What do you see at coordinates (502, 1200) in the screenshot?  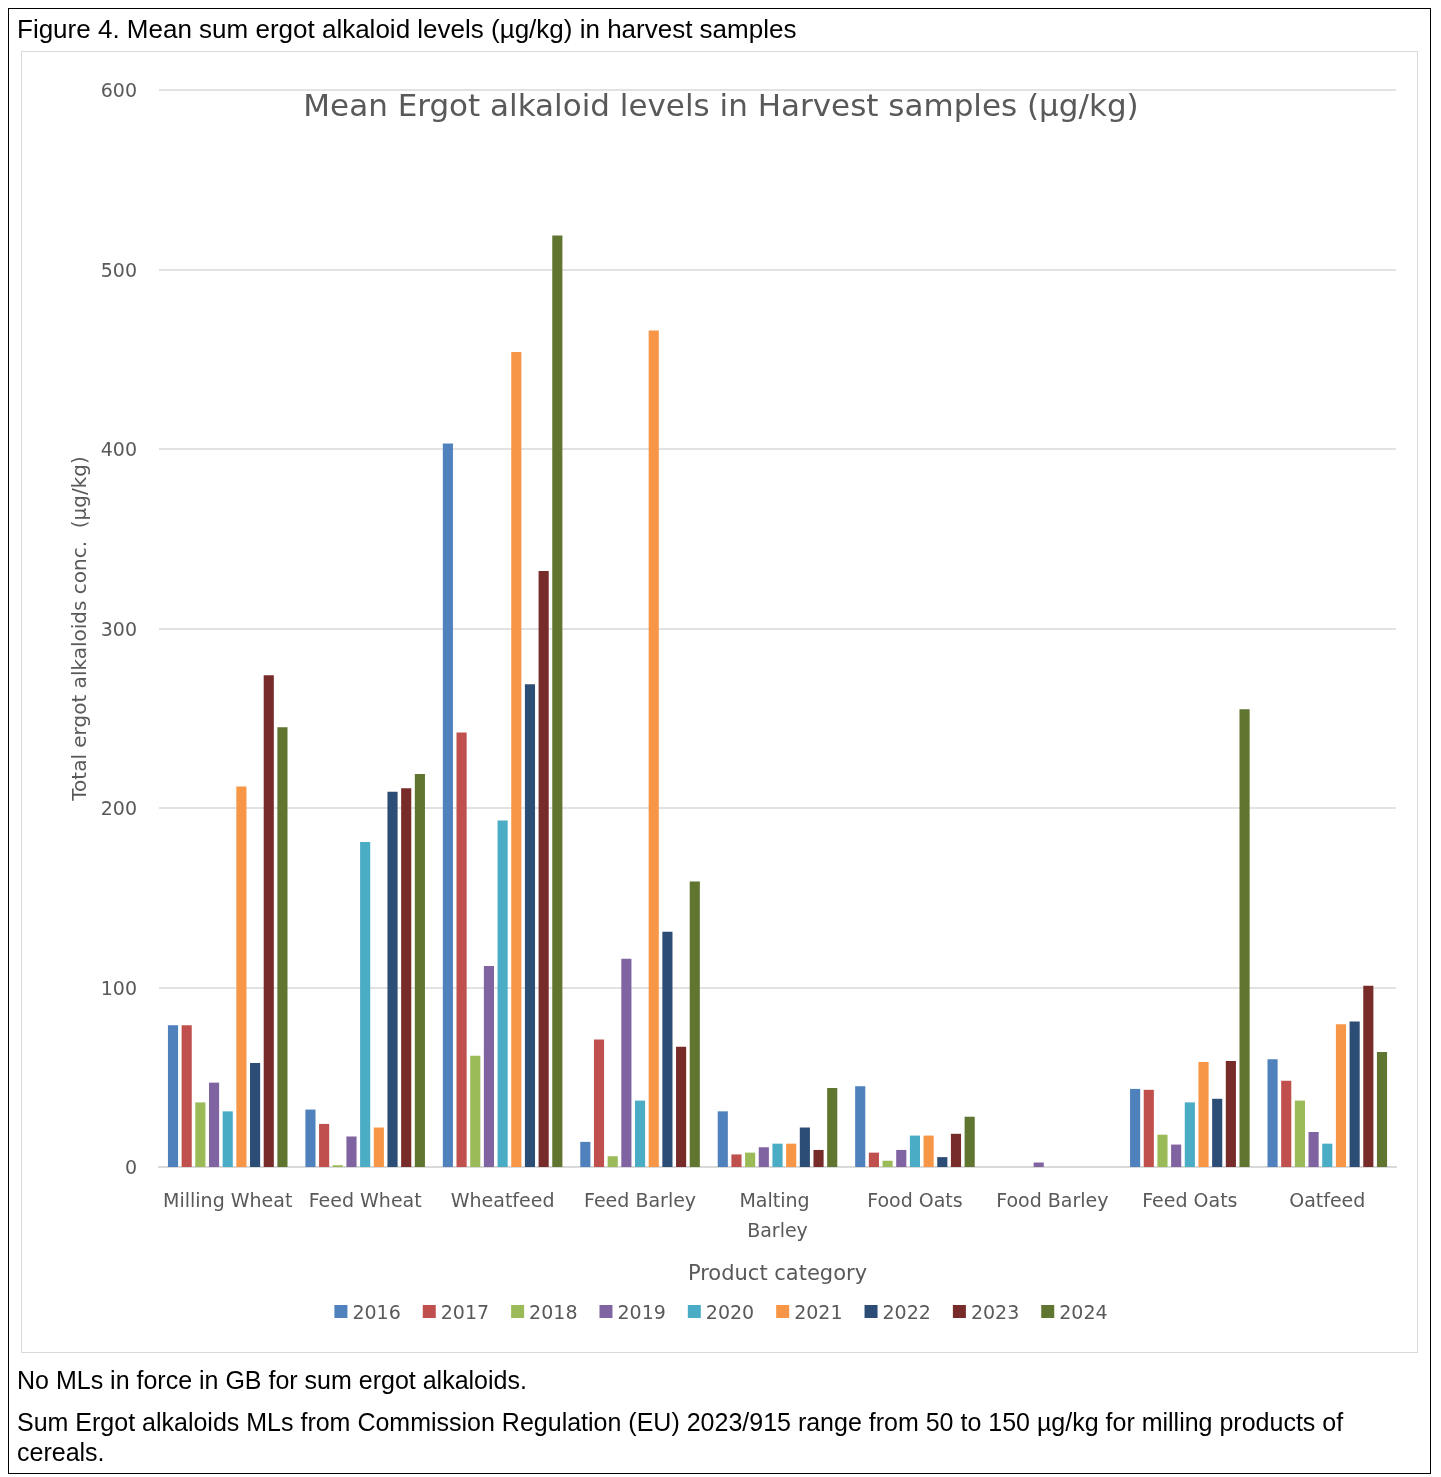 I see `x-tick-label: Wheatfeed` at bounding box center [502, 1200].